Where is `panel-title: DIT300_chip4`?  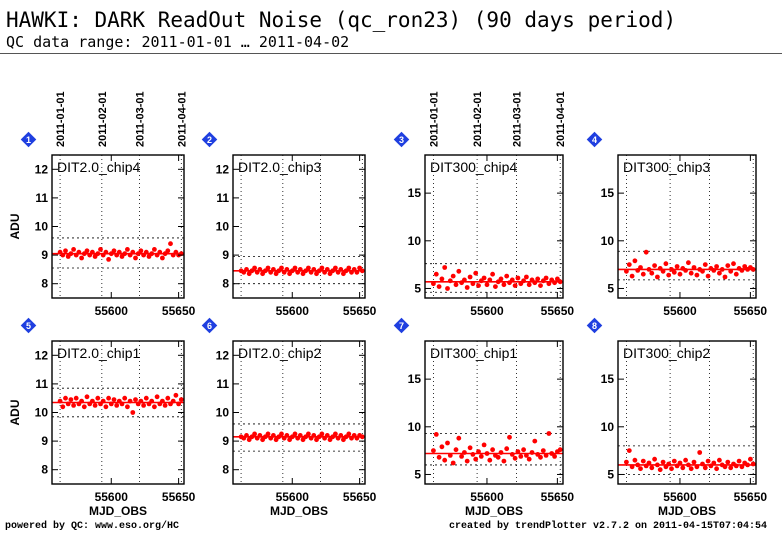
panel-title: DIT300_chip4 is located at coordinates (473, 167).